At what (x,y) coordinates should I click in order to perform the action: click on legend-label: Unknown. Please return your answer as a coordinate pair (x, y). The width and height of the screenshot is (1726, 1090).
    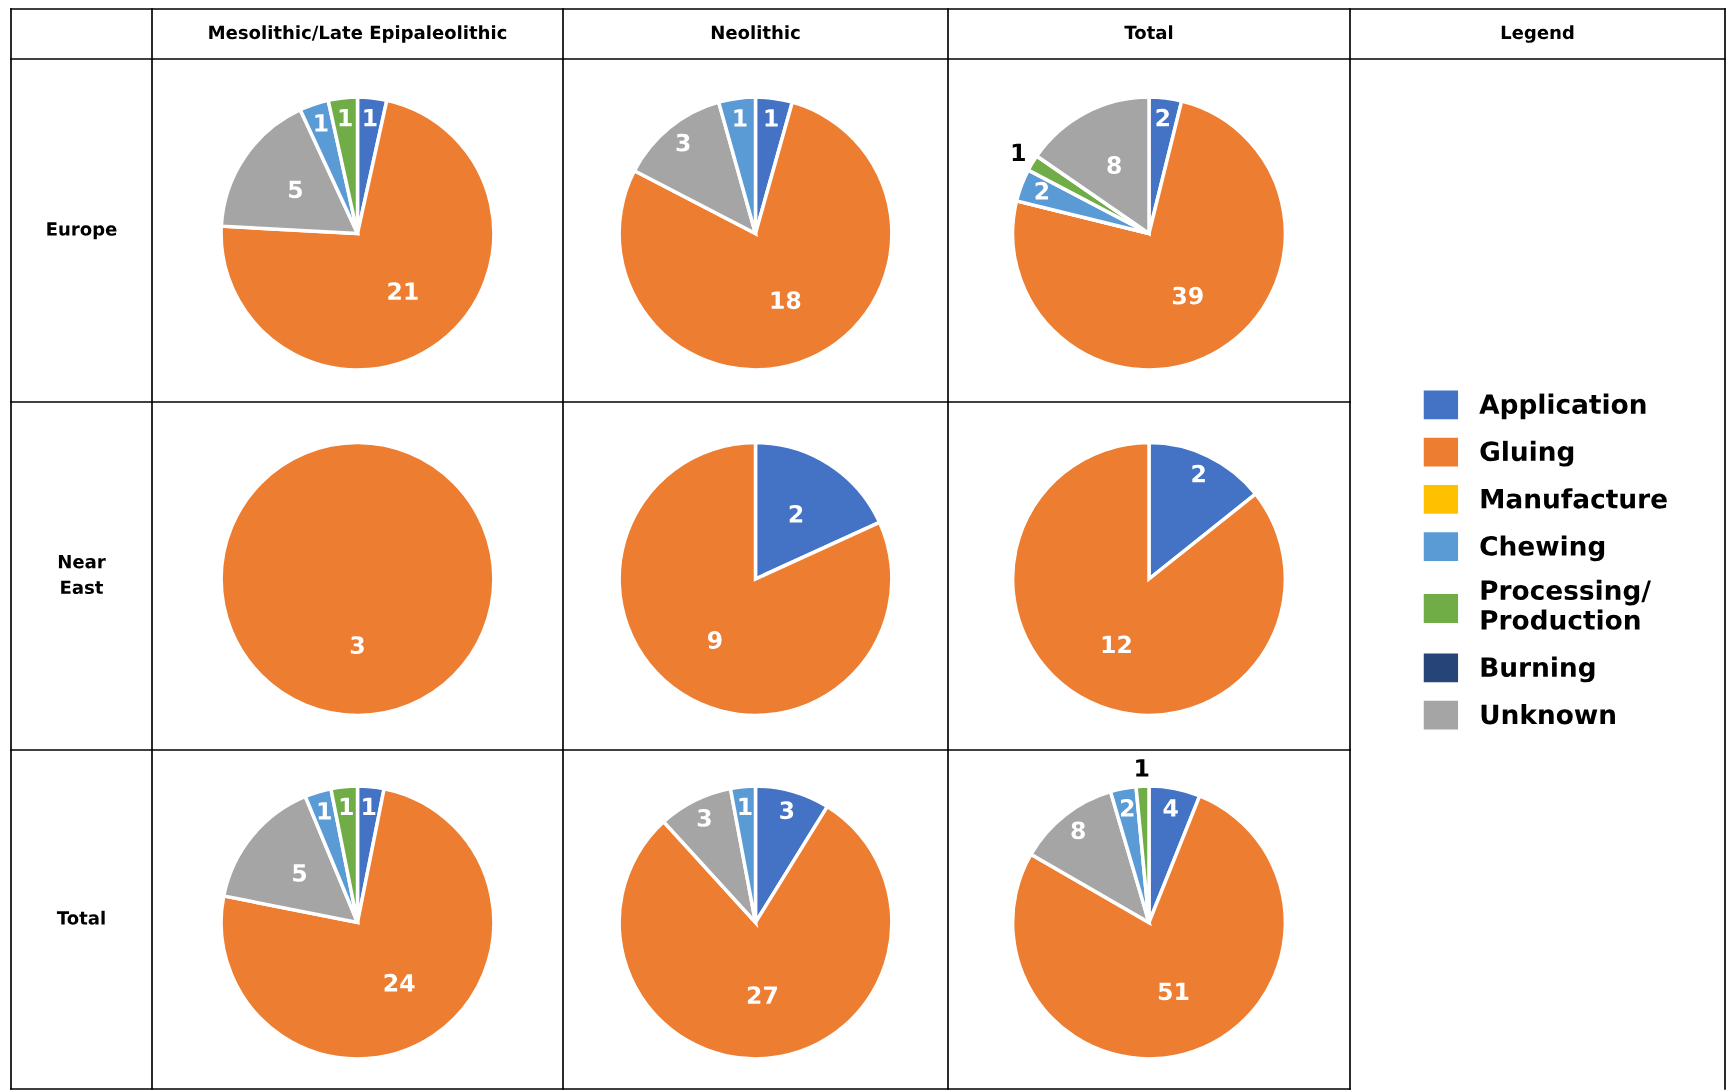
    Looking at the image, I should click on (1548, 714).